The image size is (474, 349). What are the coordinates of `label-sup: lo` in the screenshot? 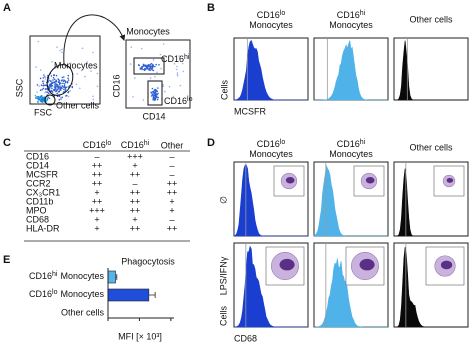 It's located at (283, 142).